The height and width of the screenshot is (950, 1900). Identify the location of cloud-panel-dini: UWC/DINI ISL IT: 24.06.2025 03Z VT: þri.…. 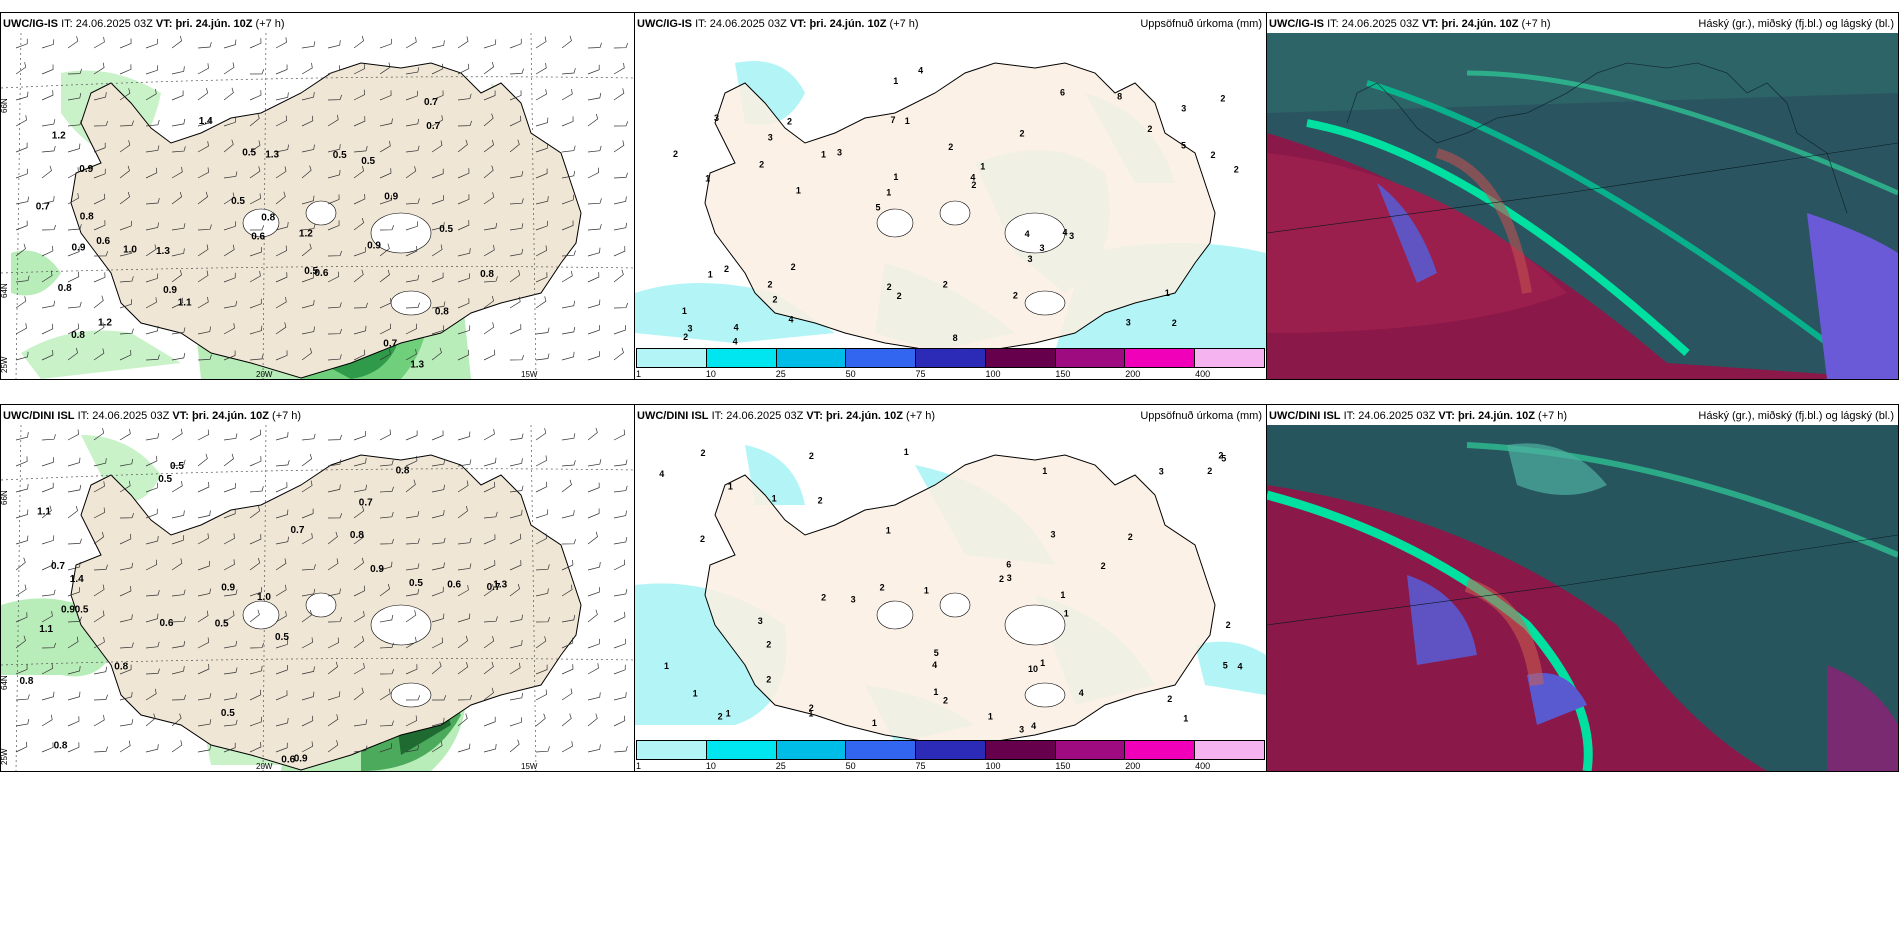
(1582, 588).